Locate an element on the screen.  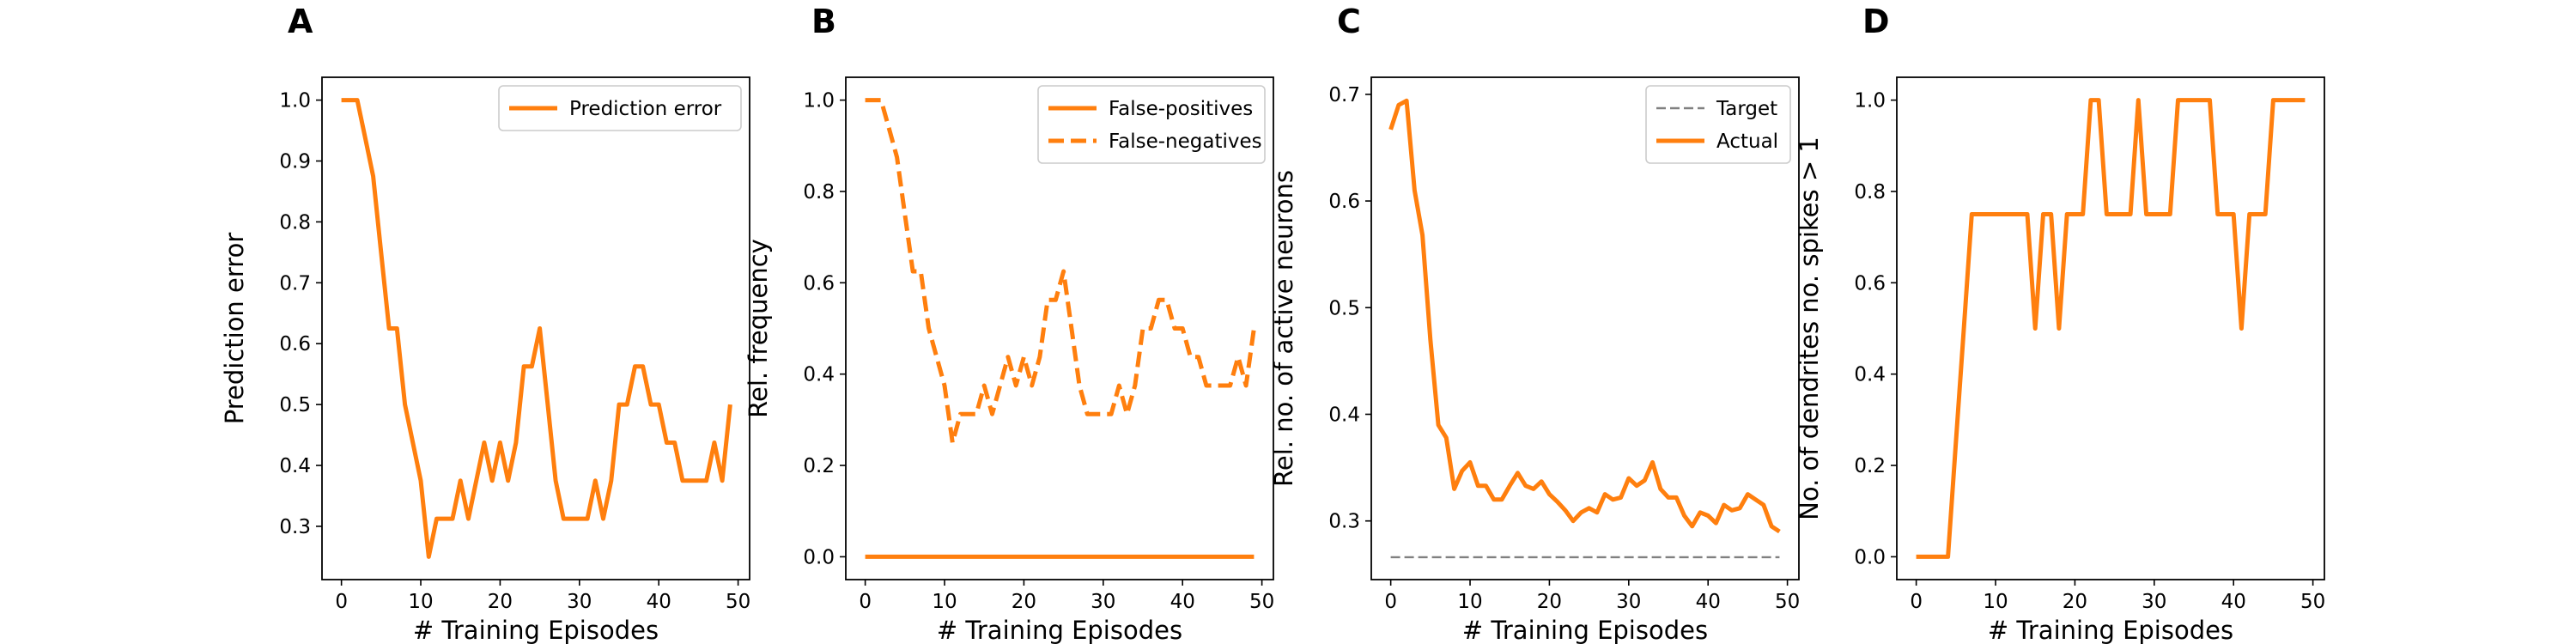
y-tick-label: 0.9 is located at coordinates (295, 162).